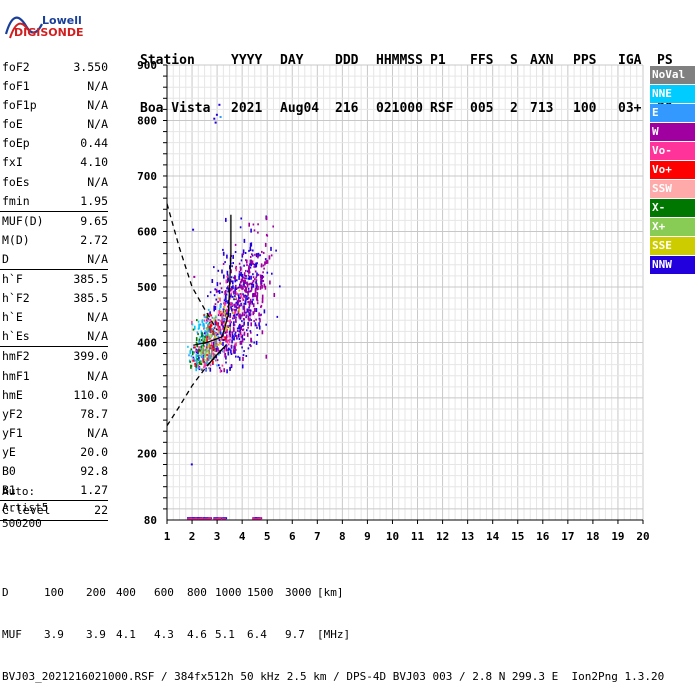 This screenshot has height=698, width=700. I want to click on param-value: 110.0, so click(90, 394).